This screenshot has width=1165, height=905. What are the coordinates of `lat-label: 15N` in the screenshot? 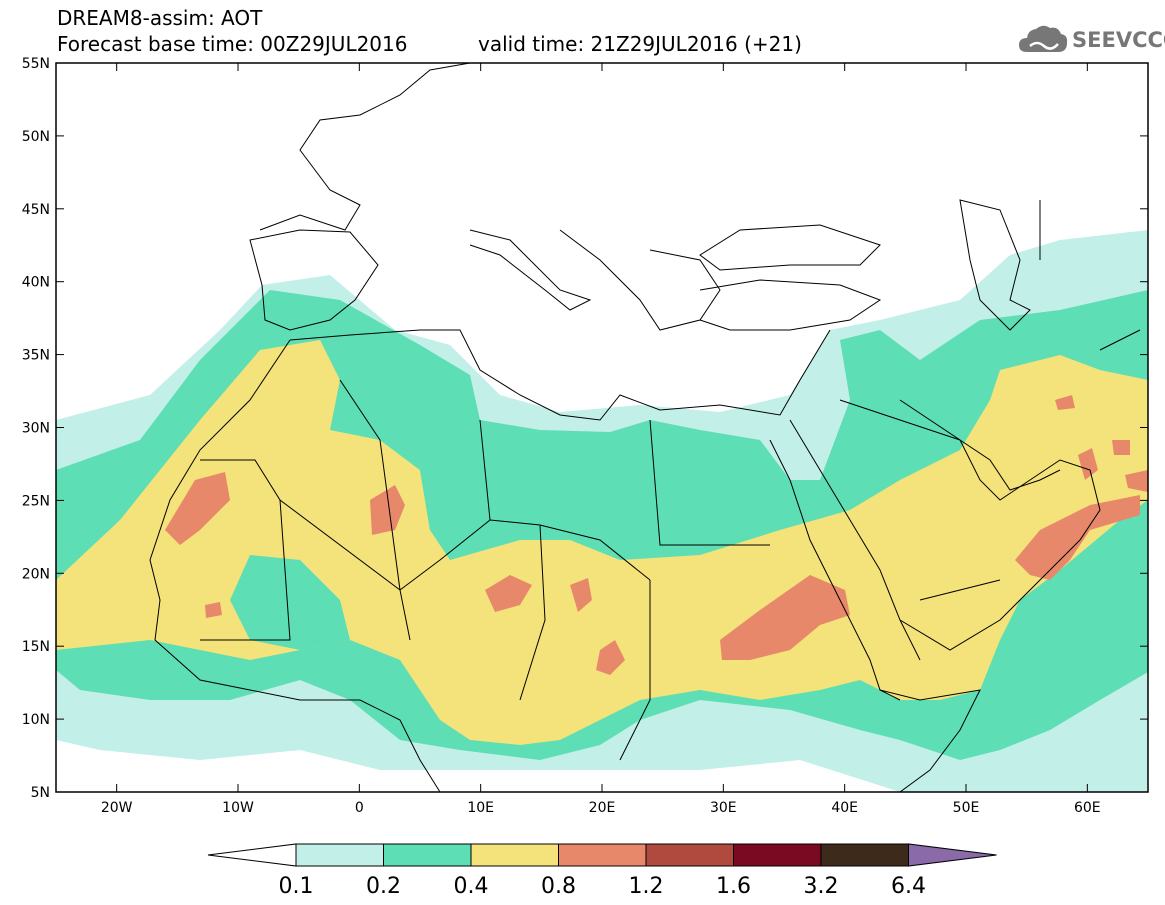 It's located at (36, 647).